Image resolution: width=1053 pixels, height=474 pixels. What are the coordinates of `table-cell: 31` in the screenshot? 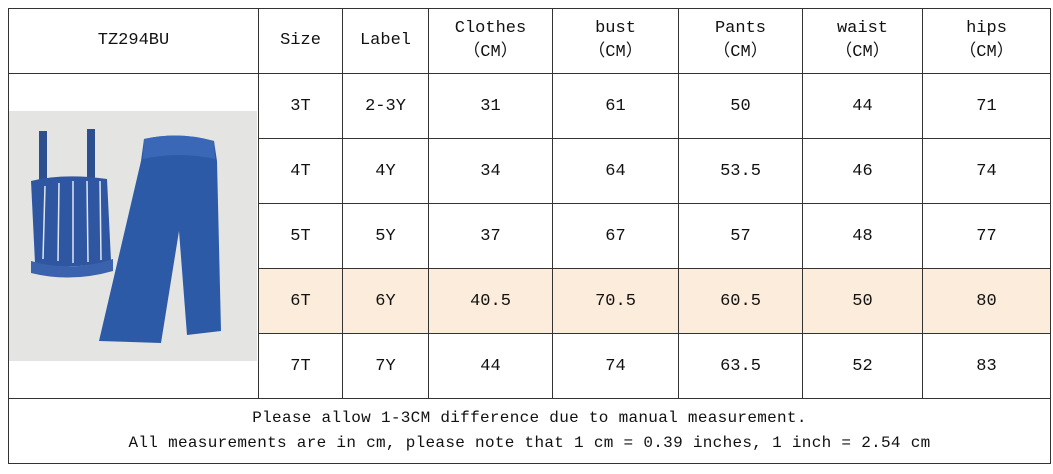 It's located at (490, 106).